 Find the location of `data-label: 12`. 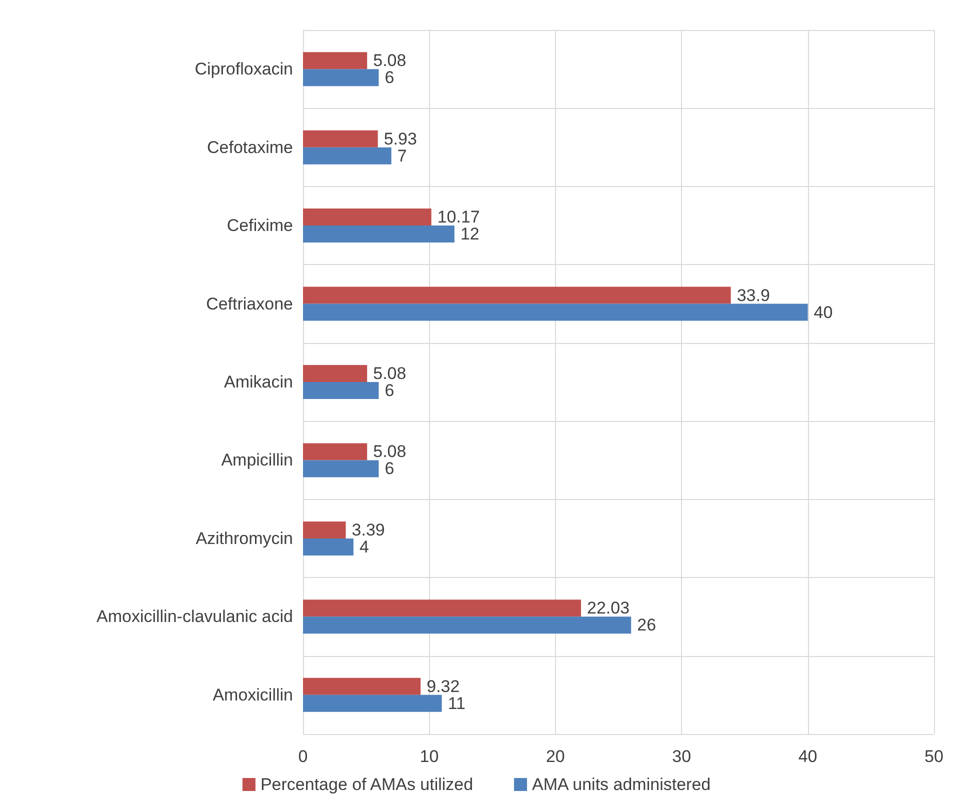

data-label: 12 is located at coordinates (470, 234).